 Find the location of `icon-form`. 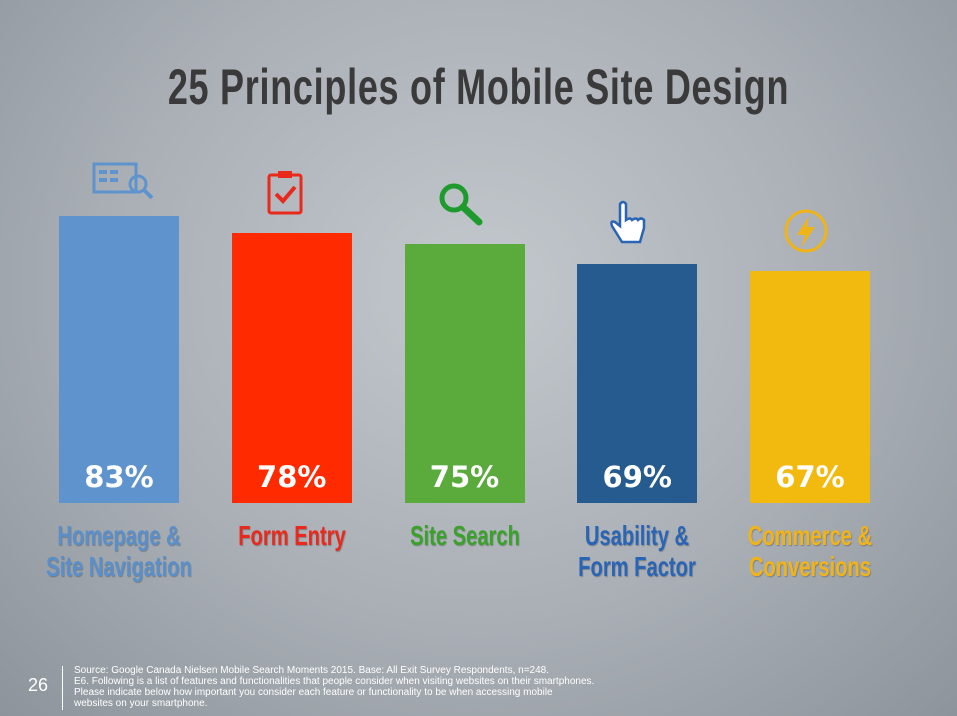

icon-form is located at coordinates (285, 193).